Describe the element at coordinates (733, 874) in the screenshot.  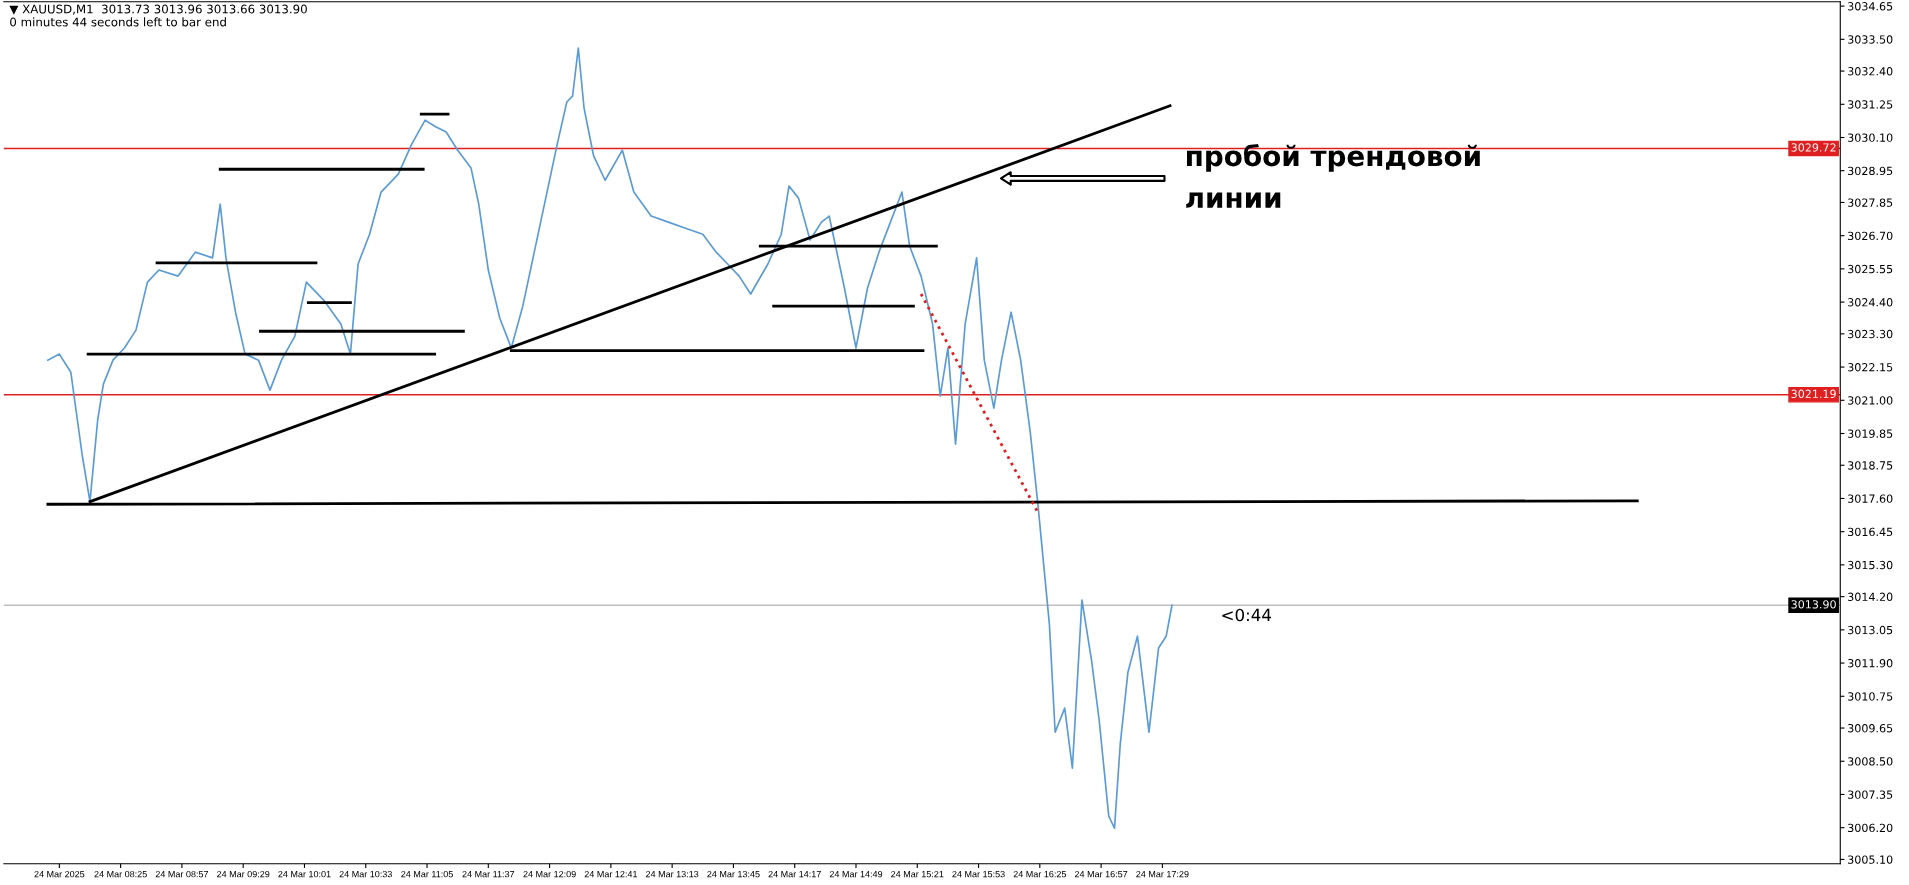
I see `x-tick-label: 24 Mar 13:45` at that location.